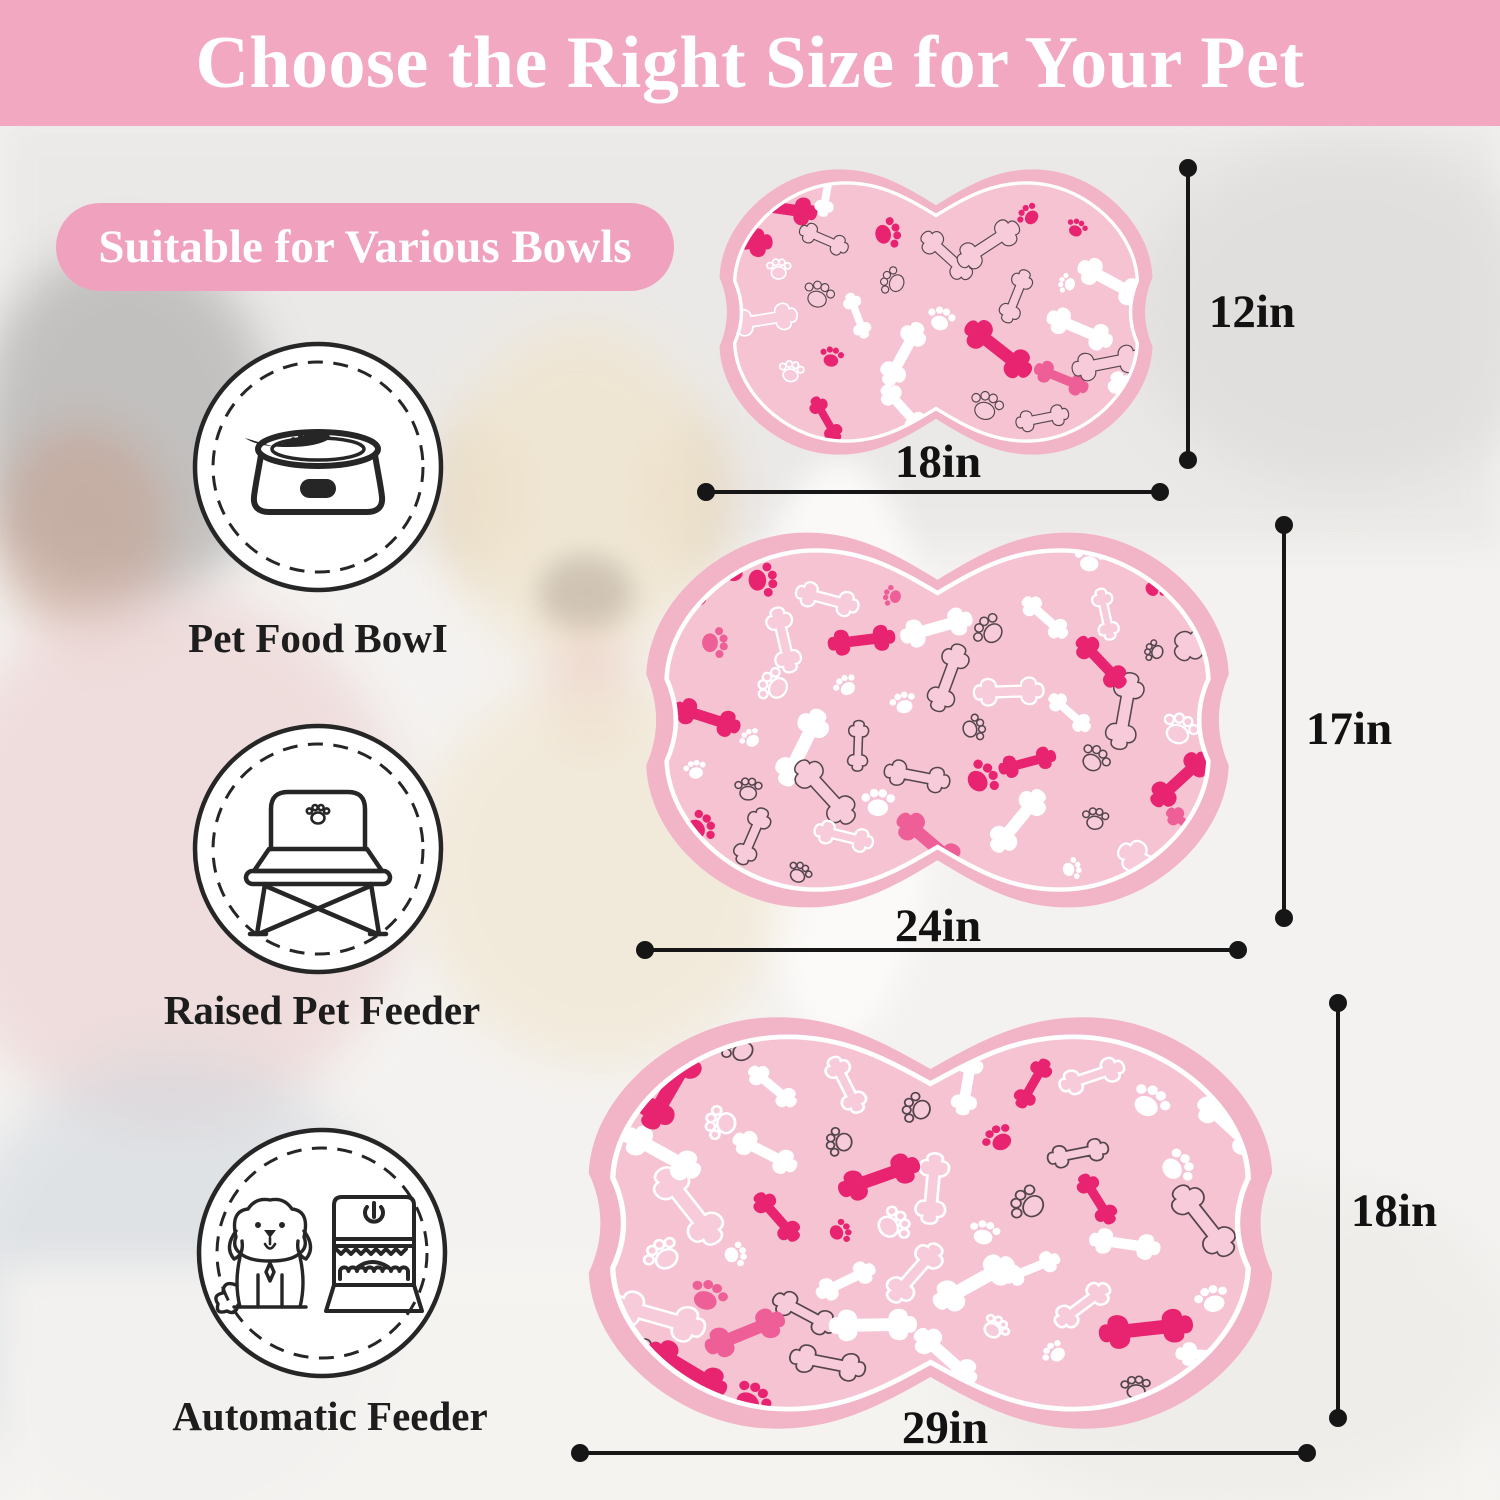  What do you see at coordinates (318, 638) in the screenshot?
I see `feature-label-pet-food-bowl: Pet Food BowI` at bounding box center [318, 638].